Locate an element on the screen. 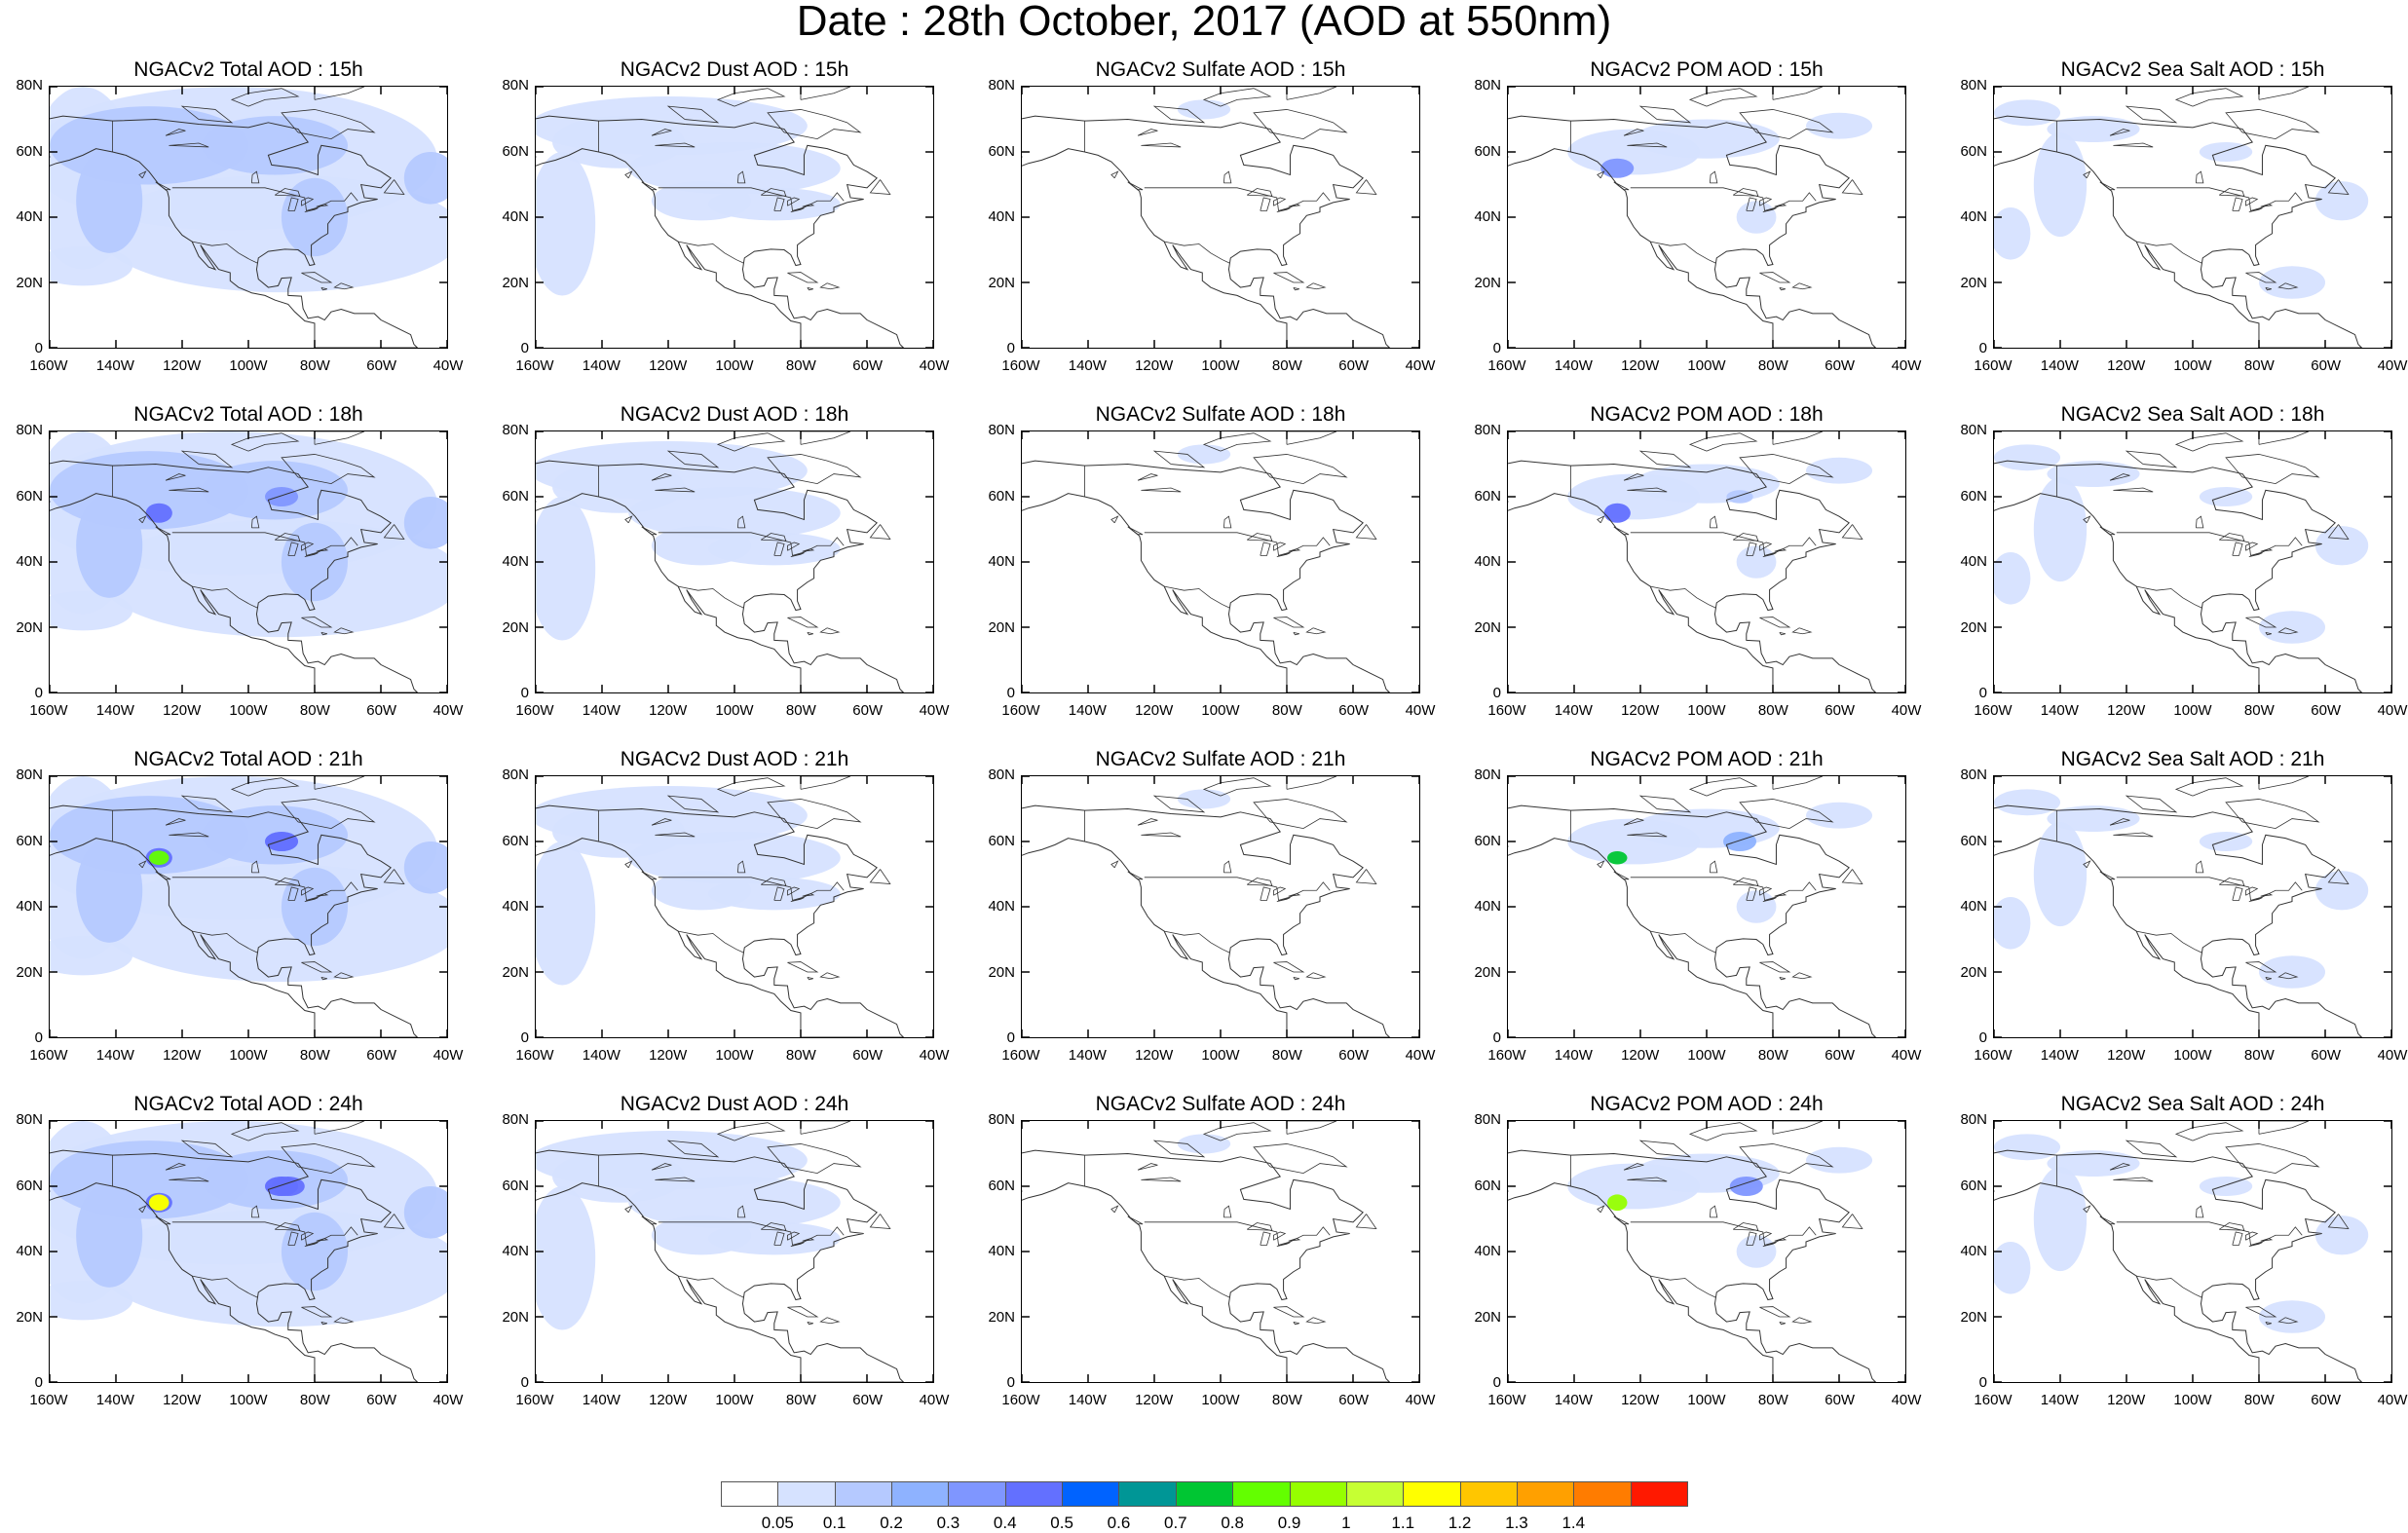 This screenshot has height=1533, width=2408. panel-title: NGACv2 POM AOD : 24h is located at coordinates (1707, 1104).